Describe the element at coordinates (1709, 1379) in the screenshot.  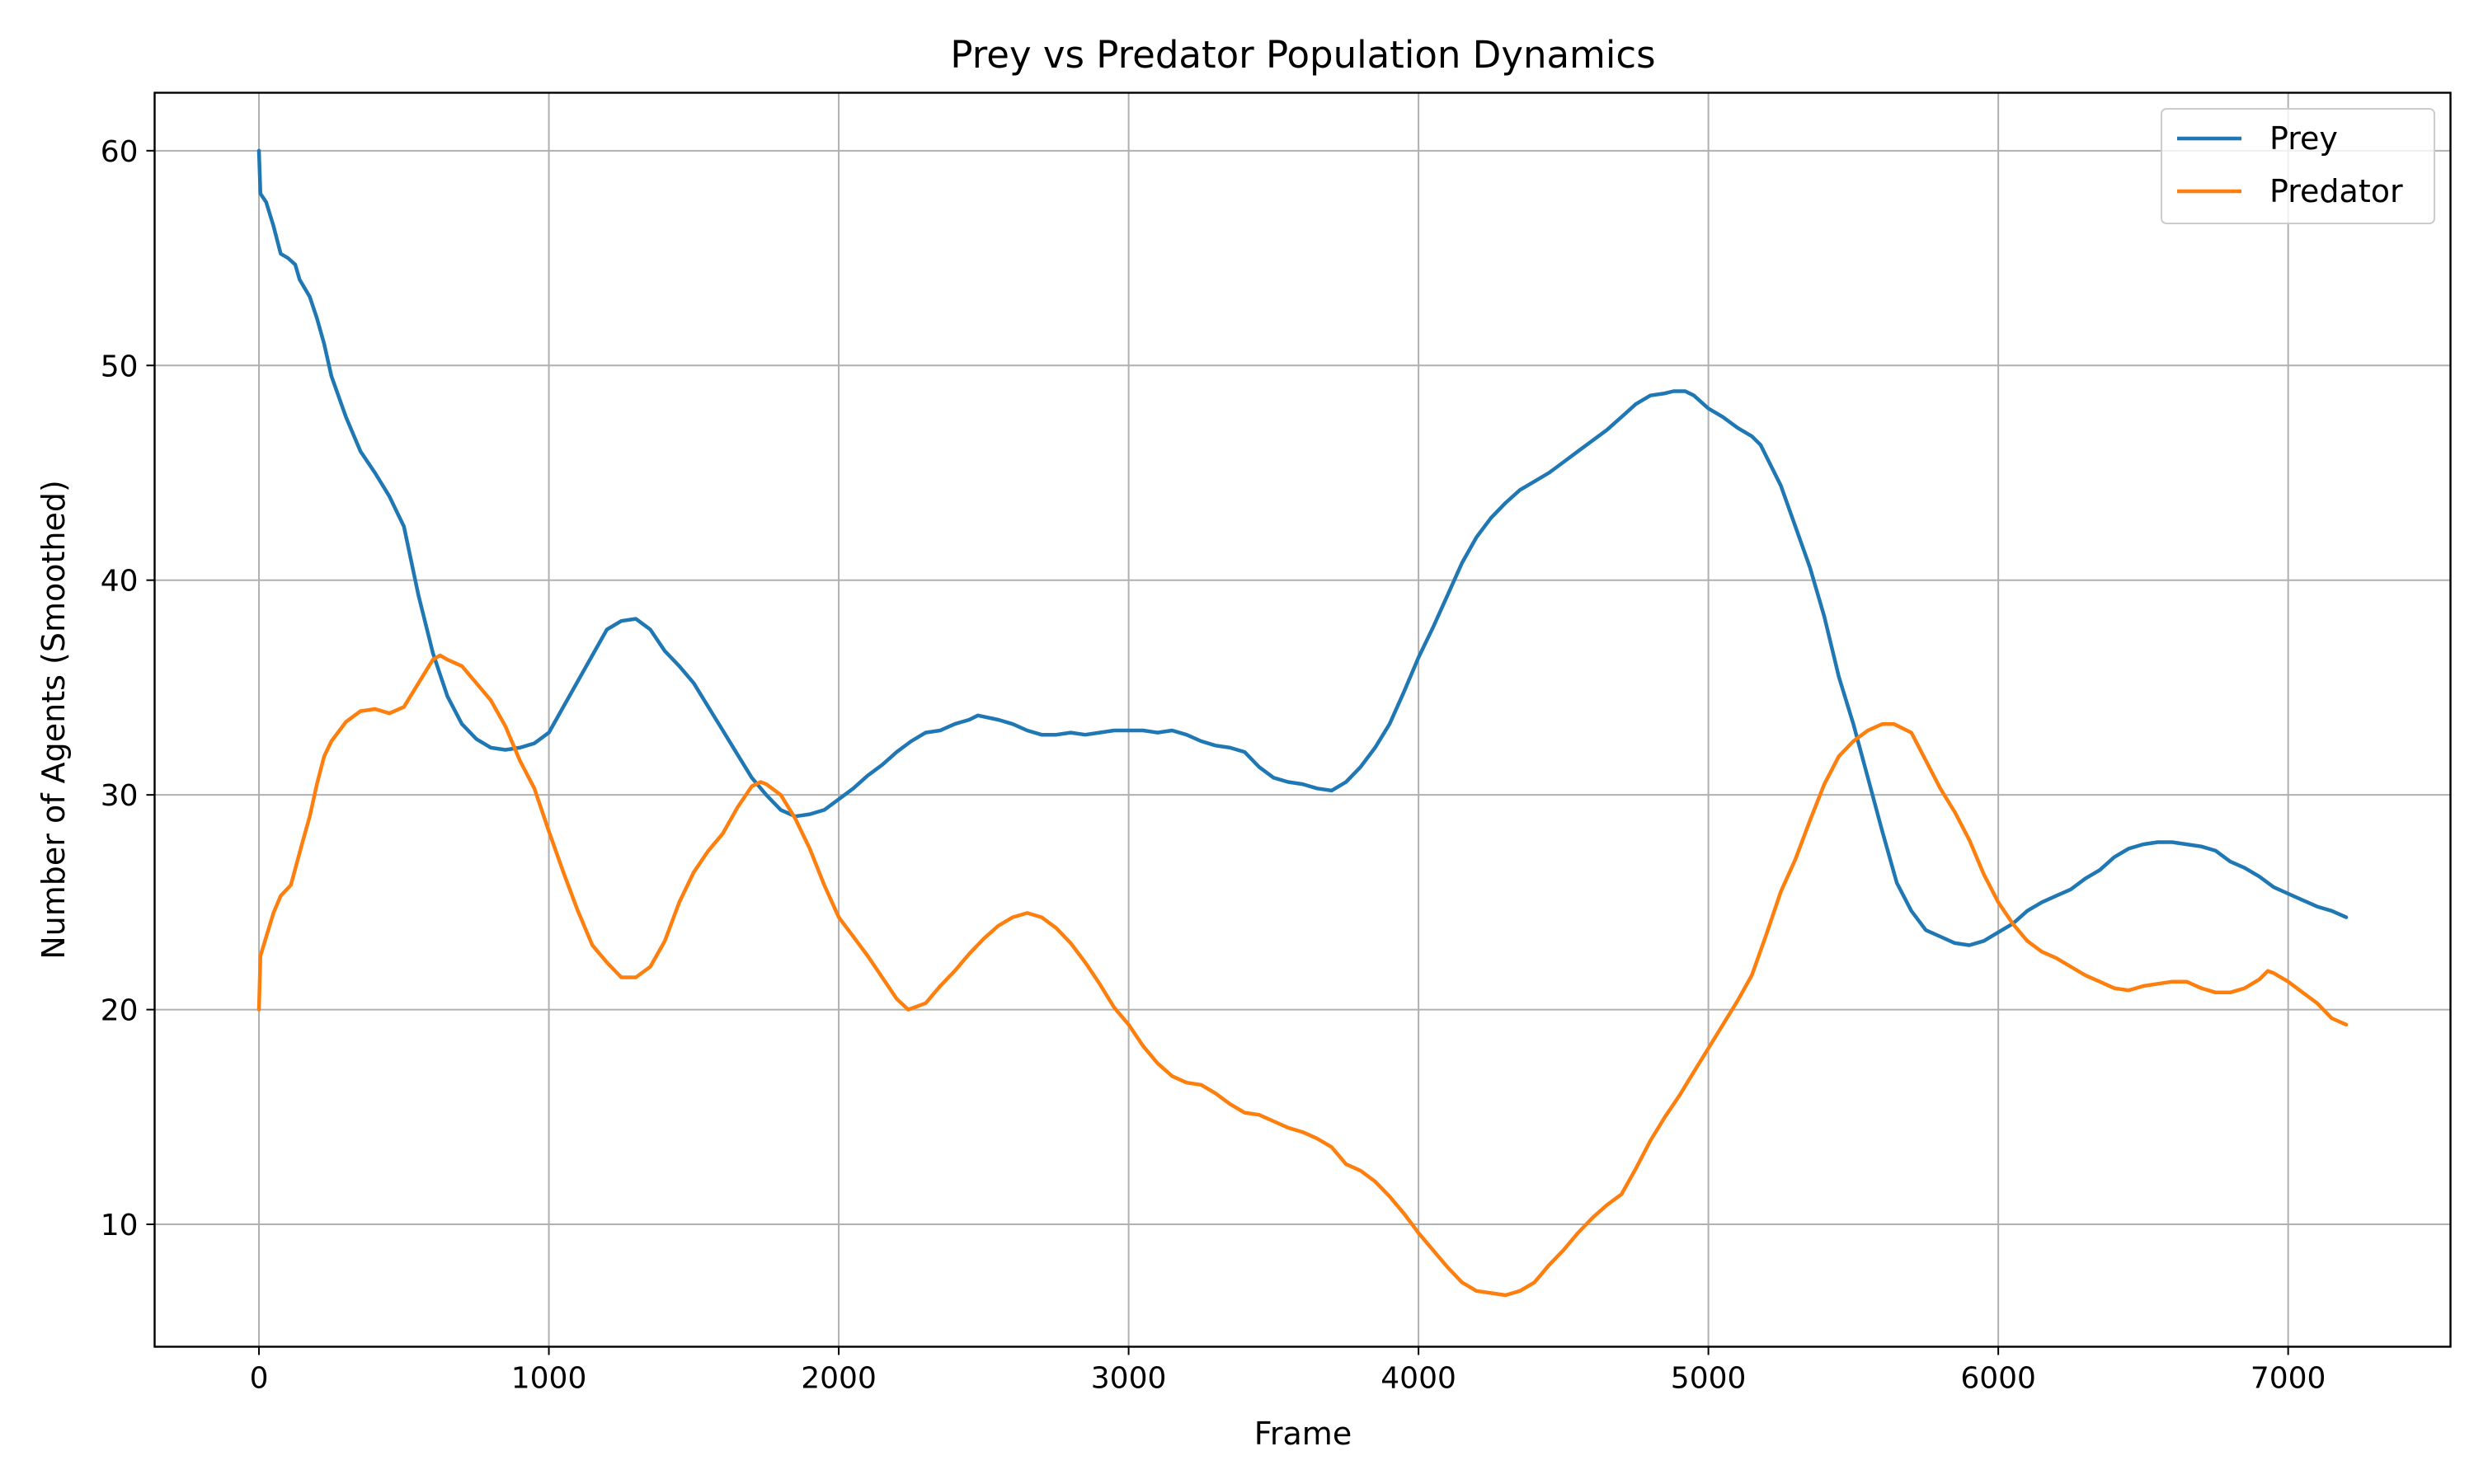
I see `x-tick-label: 5000` at that location.